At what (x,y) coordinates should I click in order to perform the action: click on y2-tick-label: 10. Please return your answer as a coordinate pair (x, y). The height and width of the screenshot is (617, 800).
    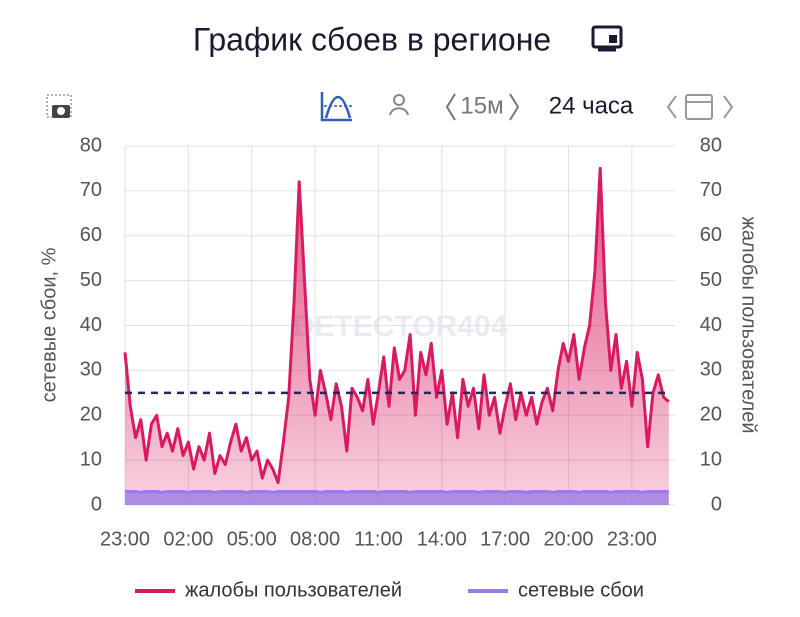
    Looking at the image, I should click on (711, 459).